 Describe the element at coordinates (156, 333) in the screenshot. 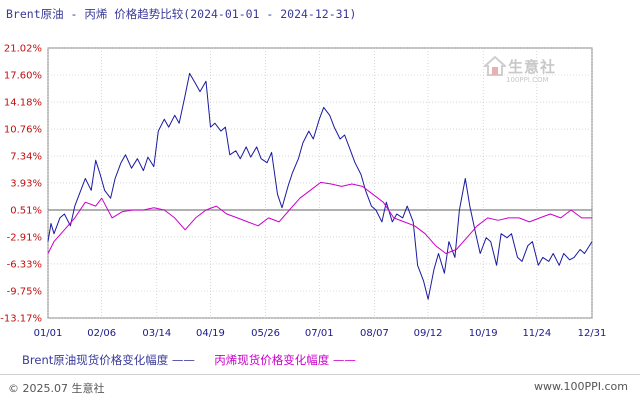

I see `x-tick-label: 03/14` at that location.